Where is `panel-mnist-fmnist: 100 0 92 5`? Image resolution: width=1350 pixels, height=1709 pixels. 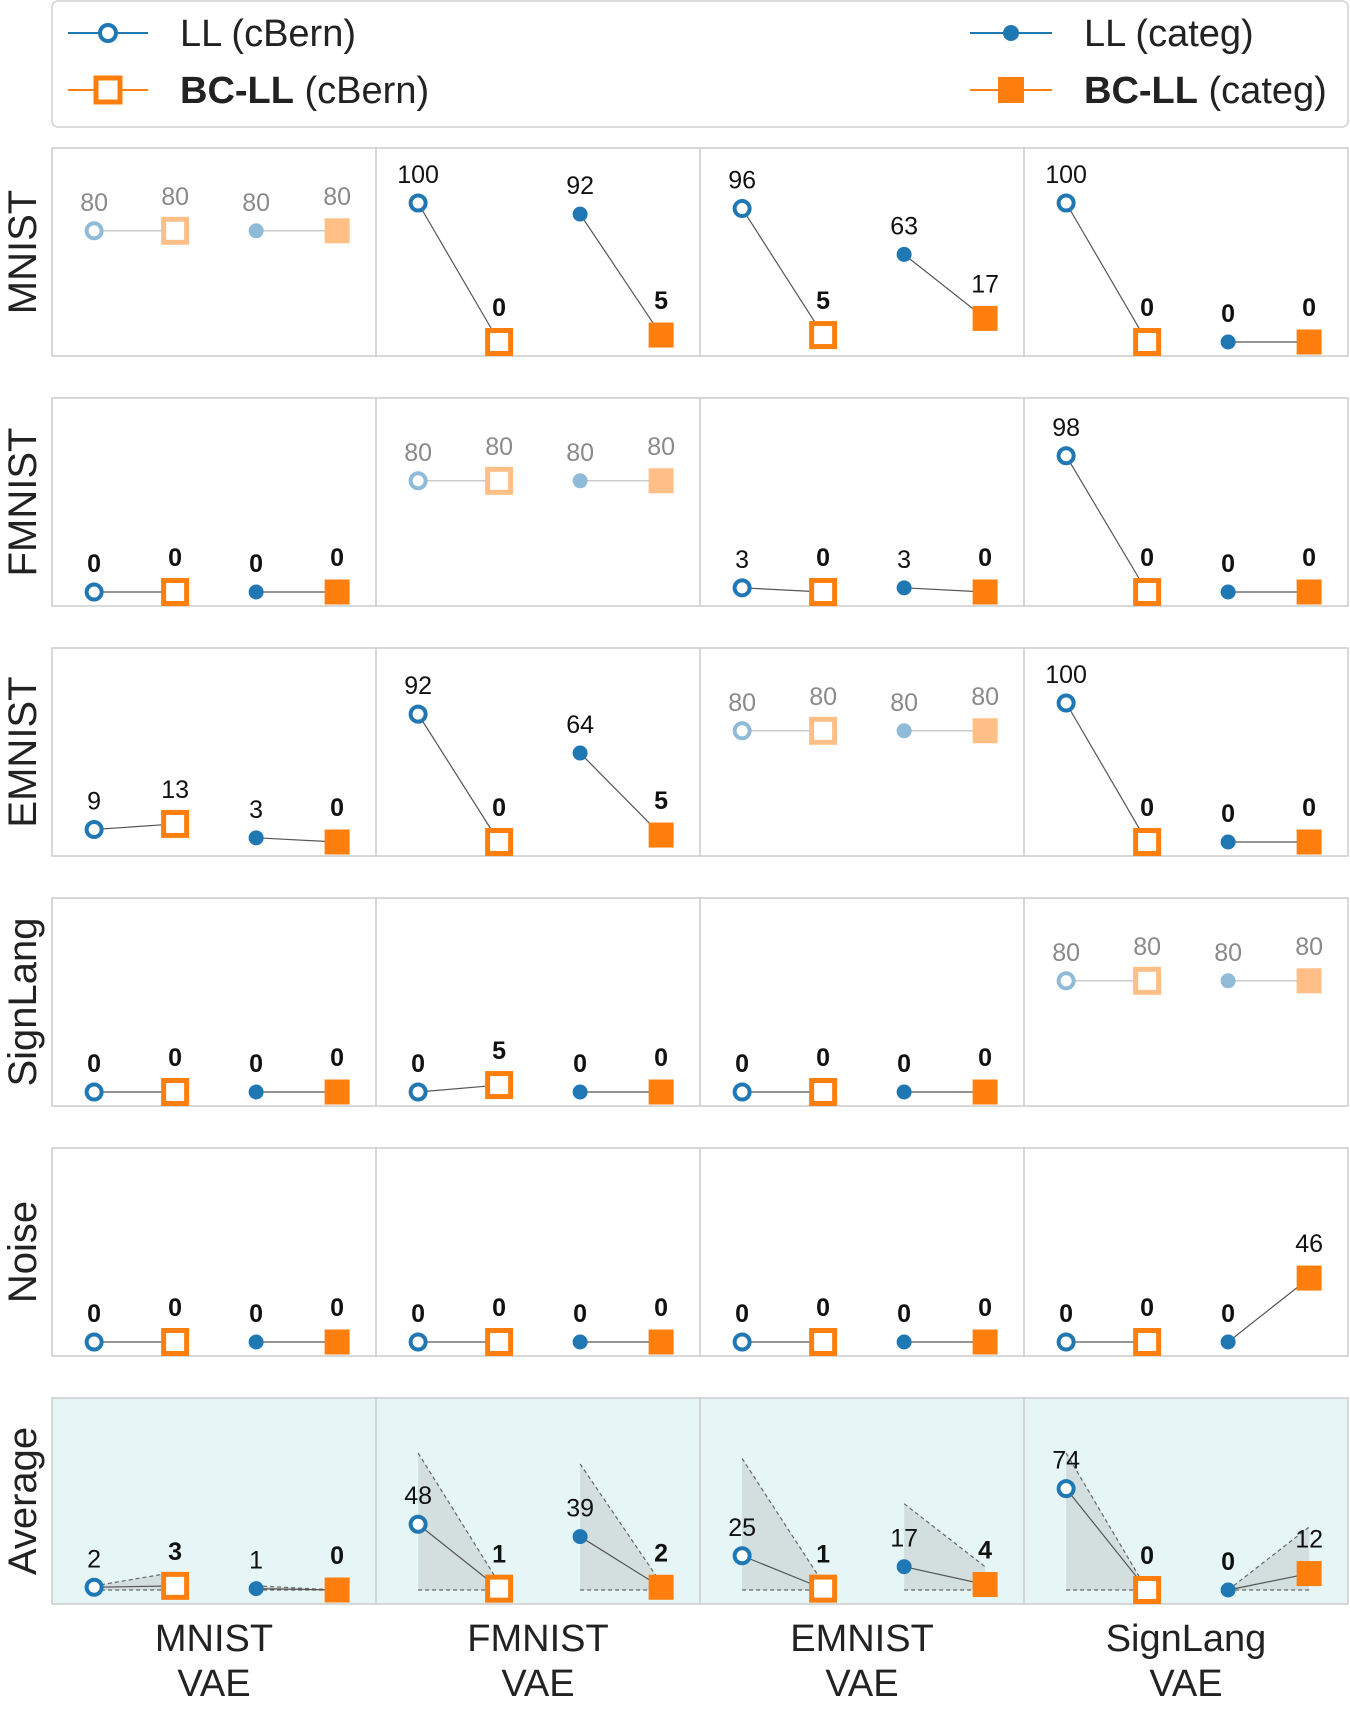 panel-mnist-fmnist: 100 0 92 5 is located at coordinates (535, 258).